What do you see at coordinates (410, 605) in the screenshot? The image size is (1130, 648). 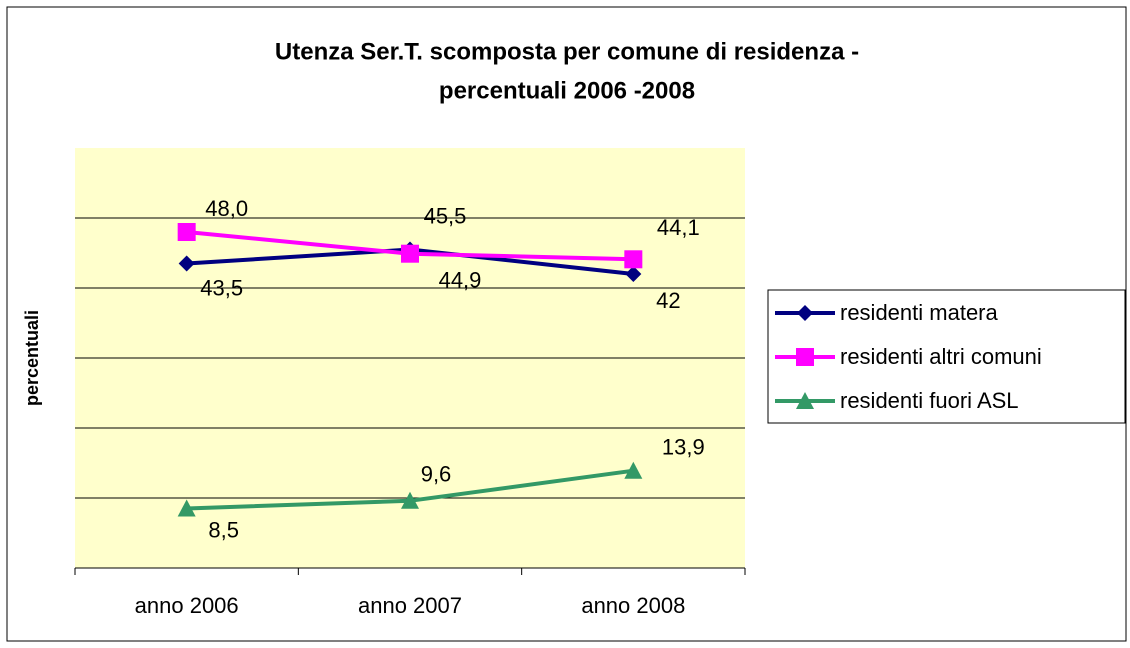 I see `x-tick-label: anno 2007` at bounding box center [410, 605].